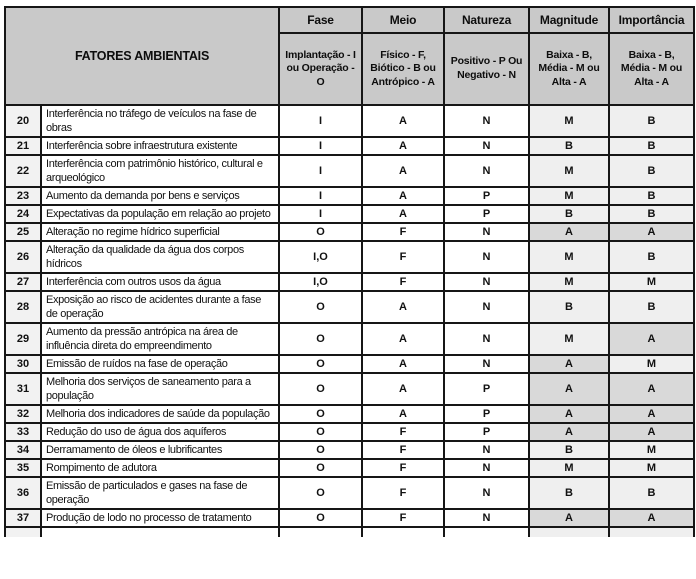 This screenshot has height=579, width=696. Describe the element at coordinates (23, 121) in the screenshot. I see `row-number-cell: 20` at that location.